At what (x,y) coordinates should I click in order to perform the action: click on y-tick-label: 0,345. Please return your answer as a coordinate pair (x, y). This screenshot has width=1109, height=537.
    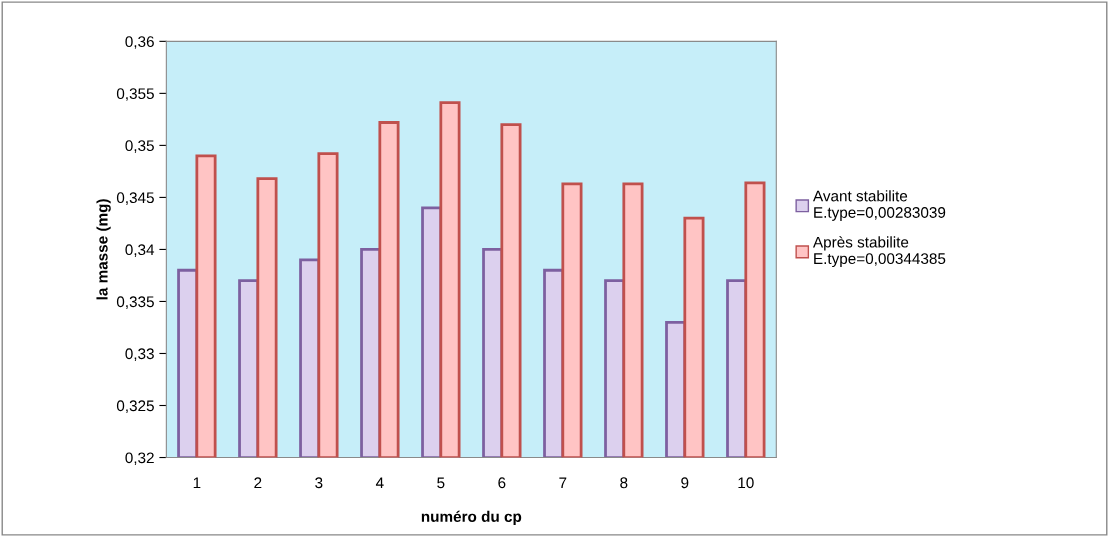
    Looking at the image, I should click on (135, 198).